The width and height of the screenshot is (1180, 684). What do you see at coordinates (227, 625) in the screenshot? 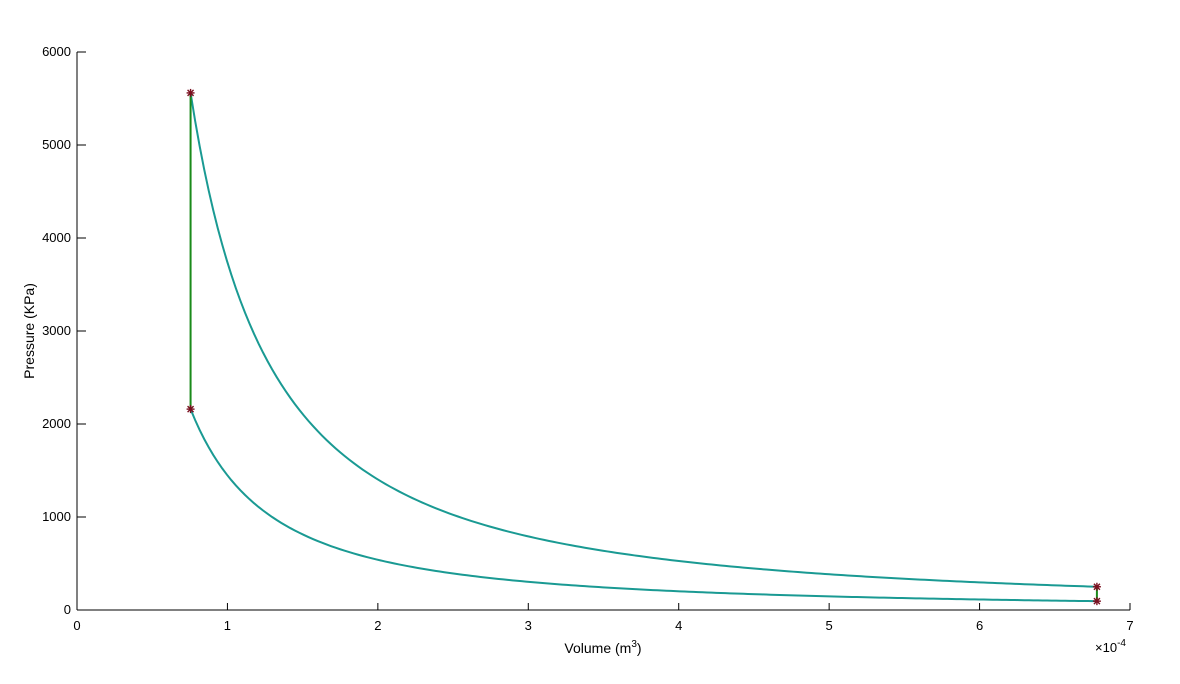
I see `x-tick-label: 1` at bounding box center [227, 625].